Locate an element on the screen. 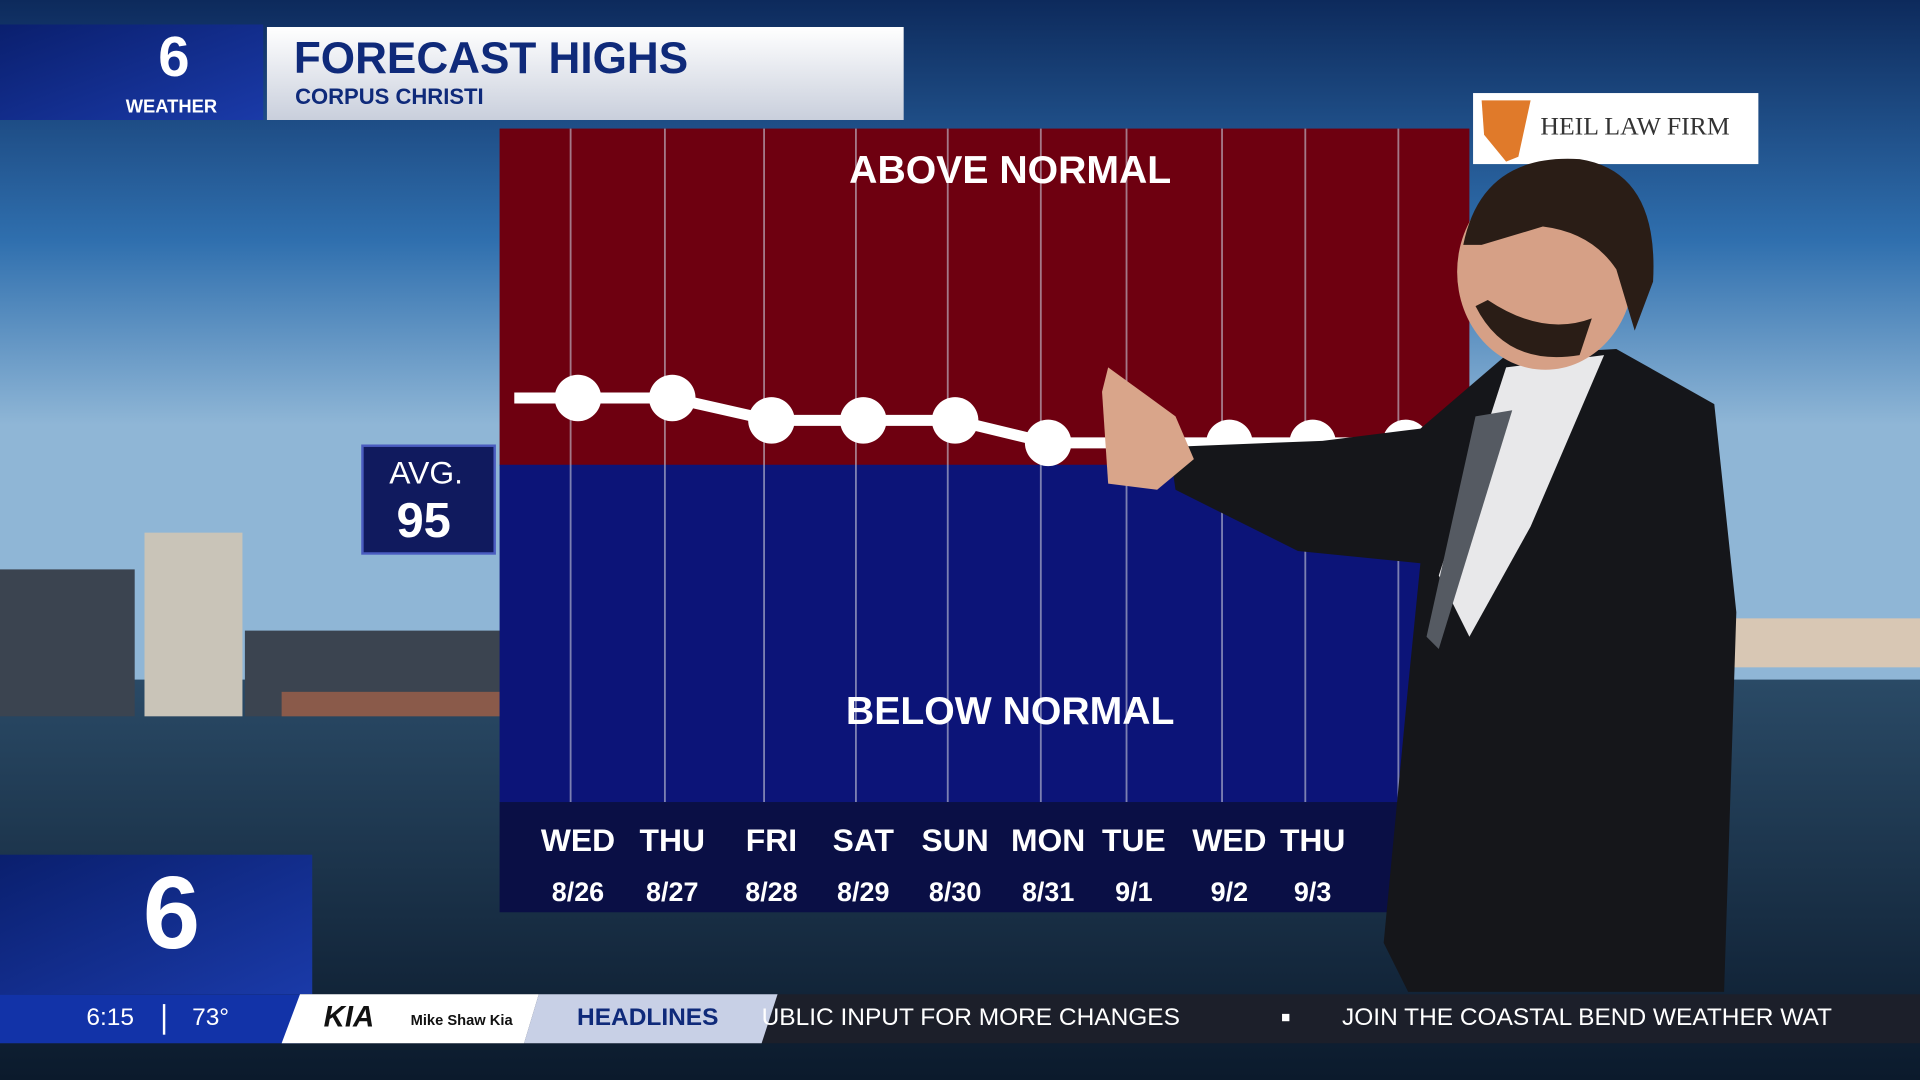 The width and height of the screenshot is (1920, 1080). temperature: 73° is located at coordinates (210, 1017).